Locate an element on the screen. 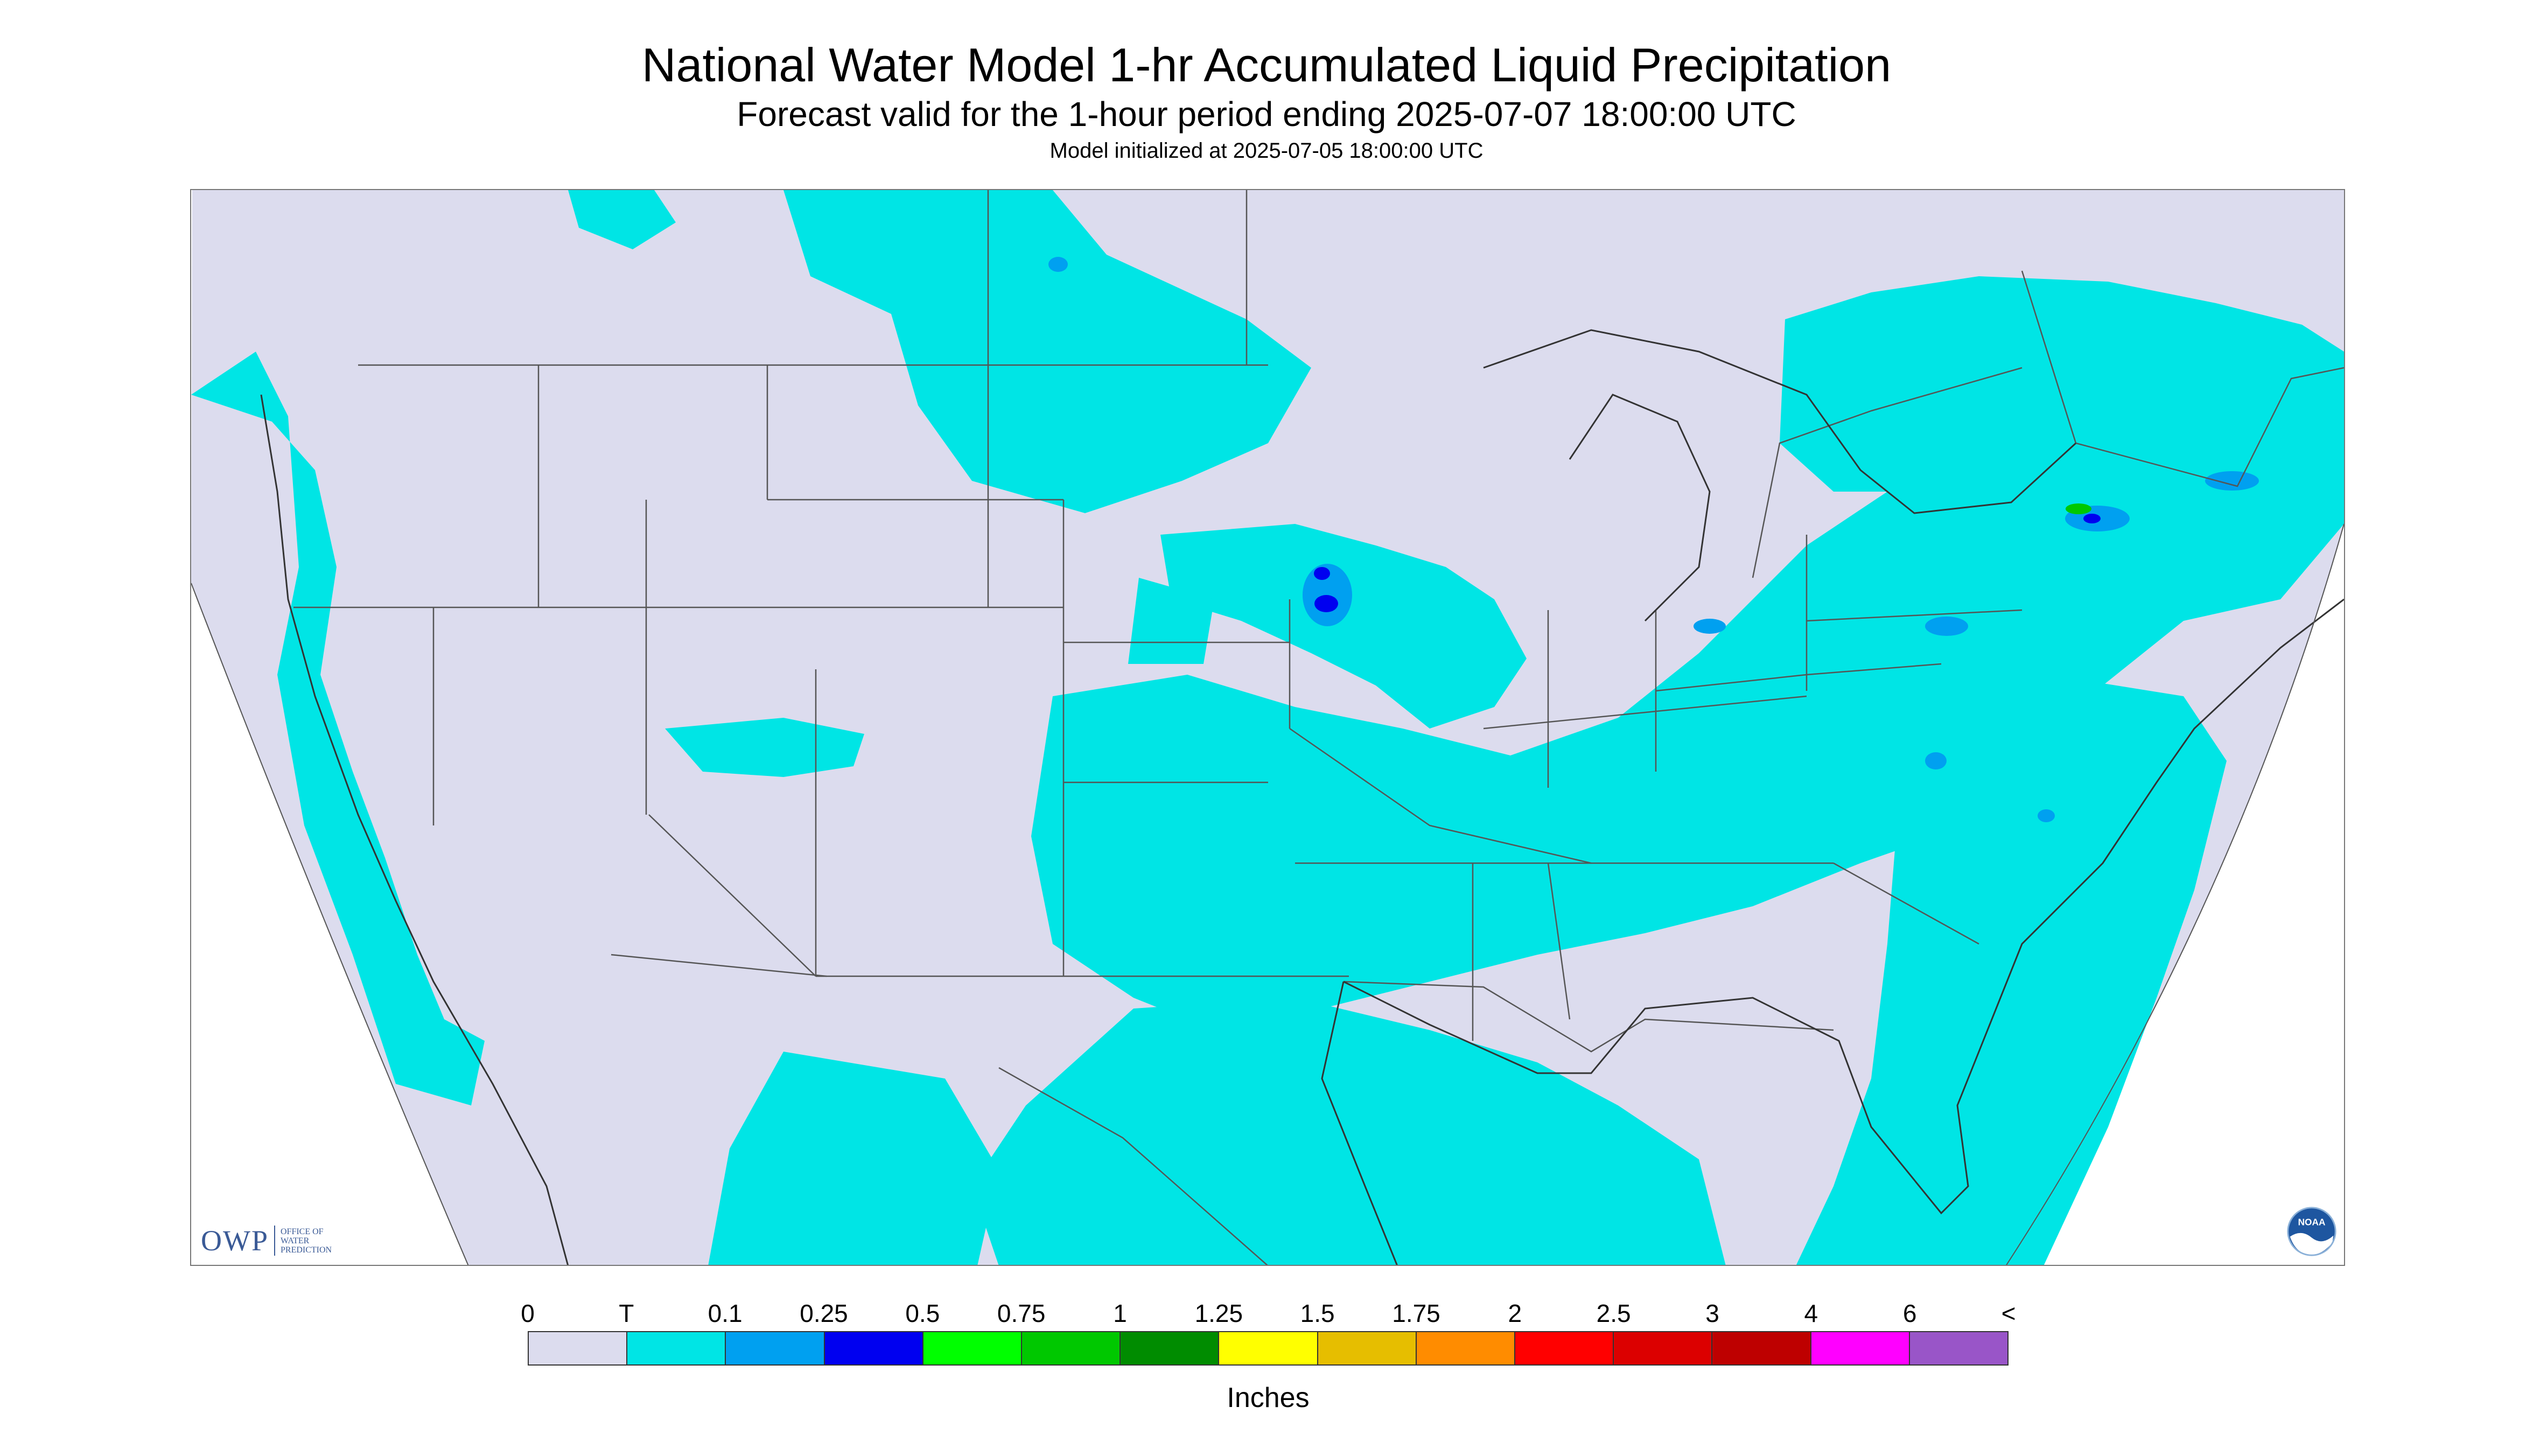 The image size is (2533, 1456). legend-tick-label: 0.75 is located at coordinates (1022, 1313).